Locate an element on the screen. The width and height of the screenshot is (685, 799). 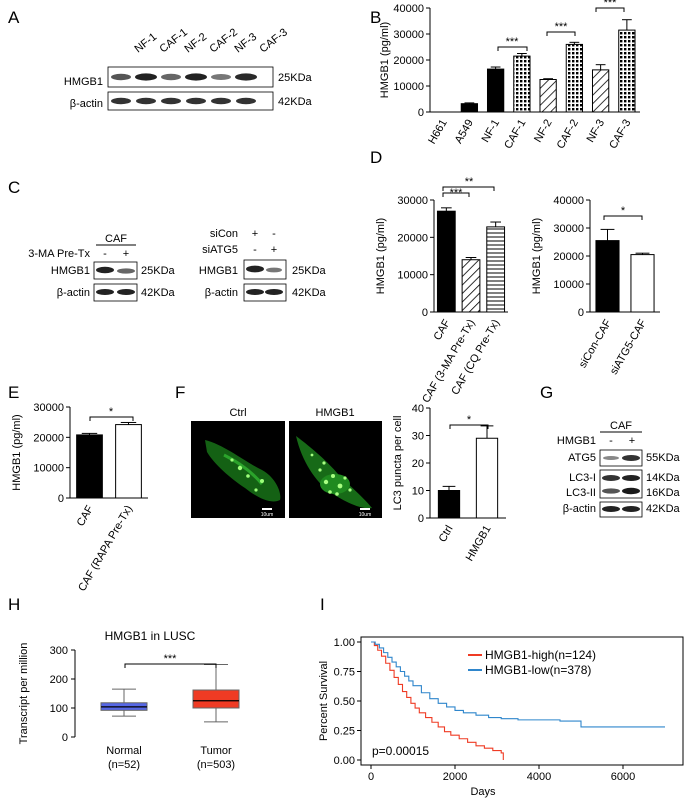
blot-size-label: 16KDa is located at coordinates (663, 493).